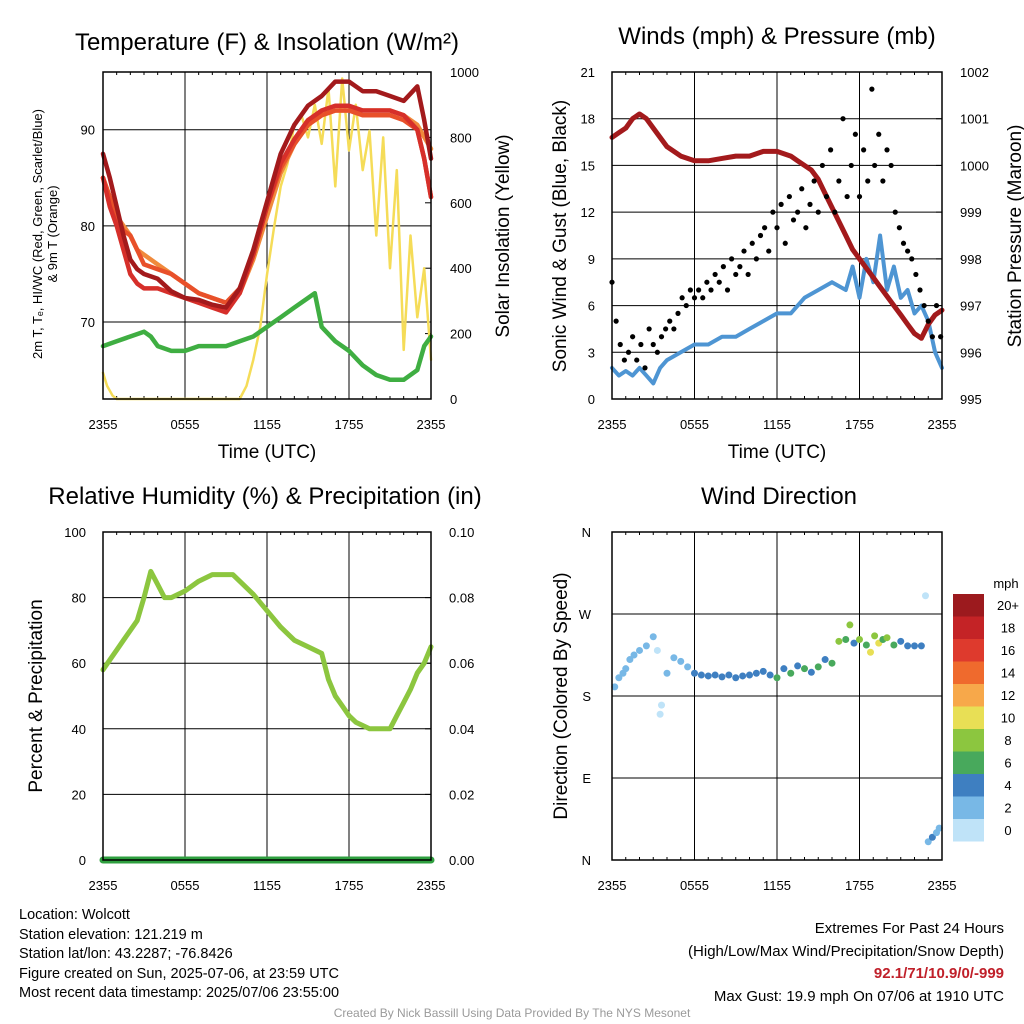 The height and width of the screenshot is (1024, 1024). What do you see at coordinates (588, 72) in the screenshot?
I see `winds-y-tick-label: 21` at bounding box center [588, 72].